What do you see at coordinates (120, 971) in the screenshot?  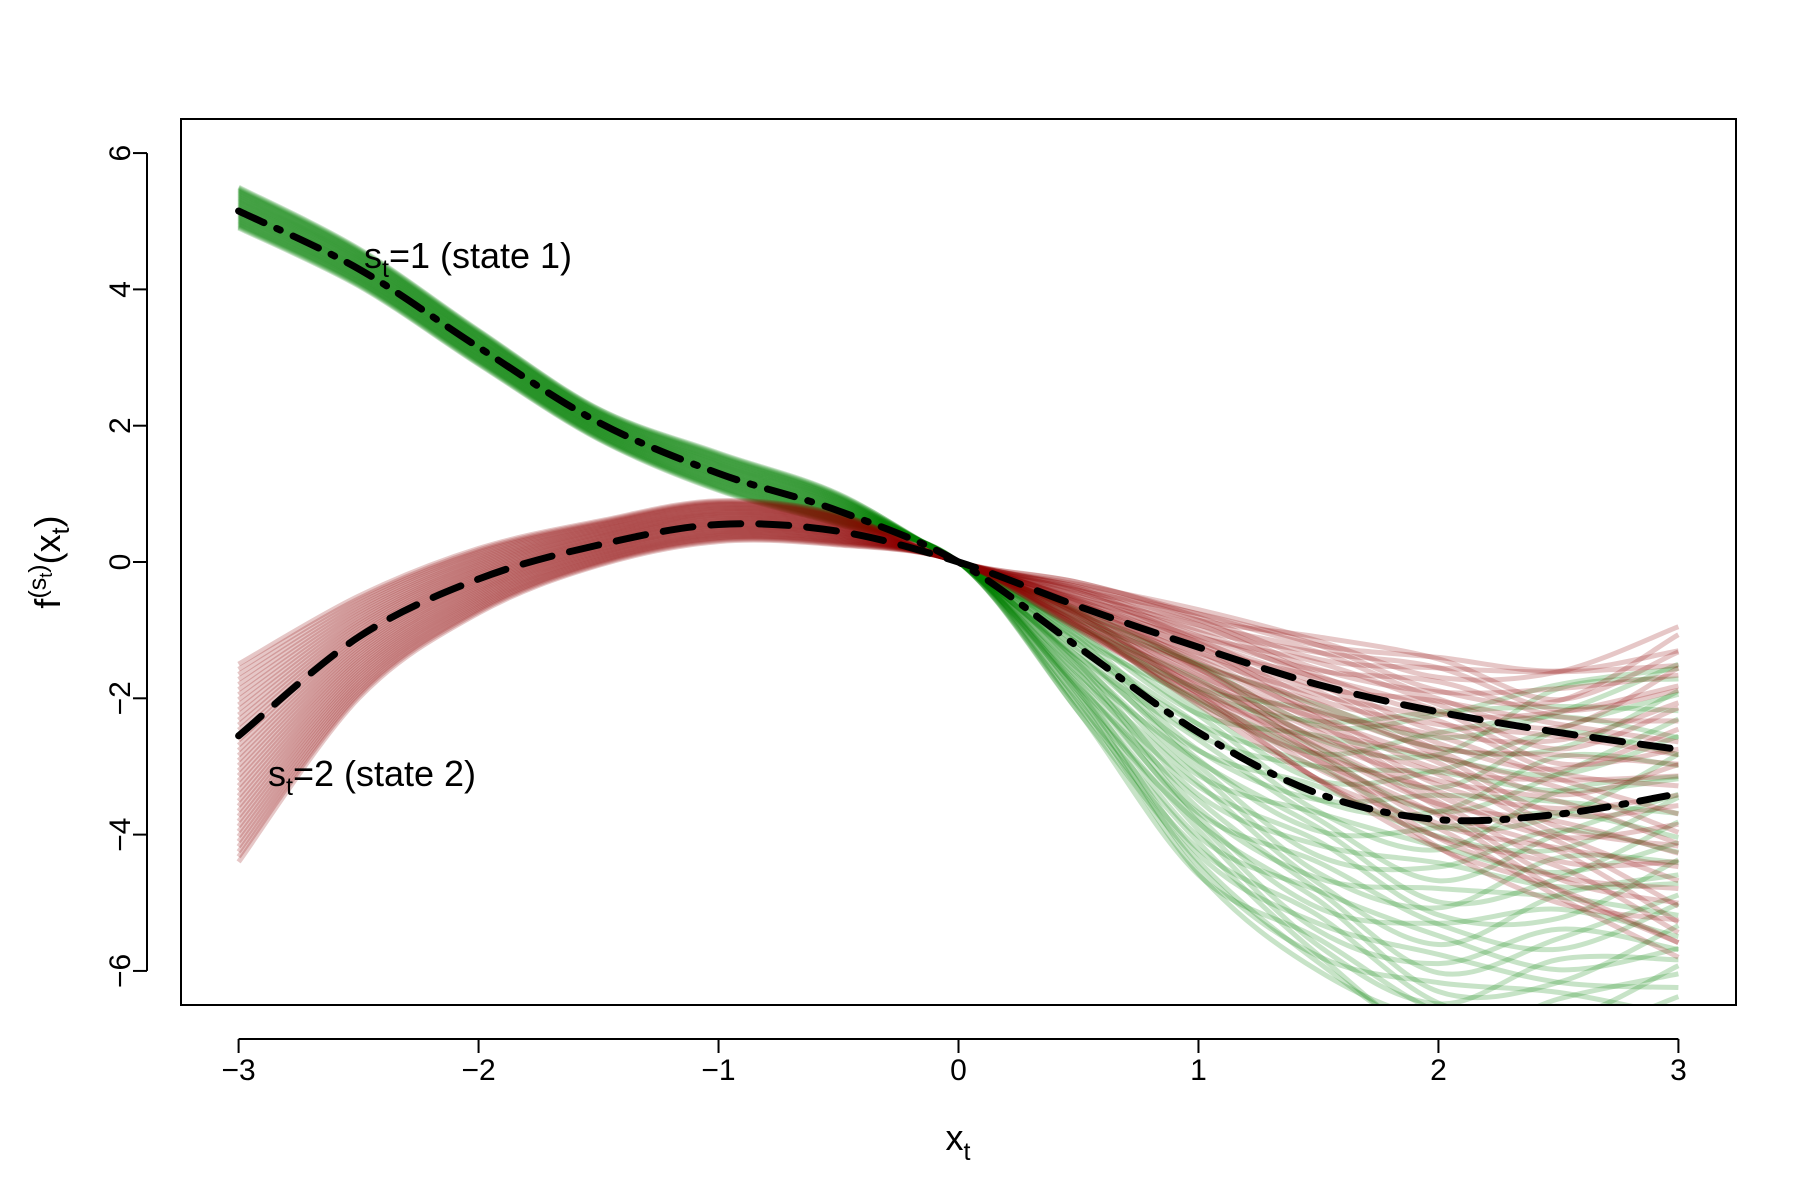 I see `y-tick-label: −6` at bounding box center [120, 971].